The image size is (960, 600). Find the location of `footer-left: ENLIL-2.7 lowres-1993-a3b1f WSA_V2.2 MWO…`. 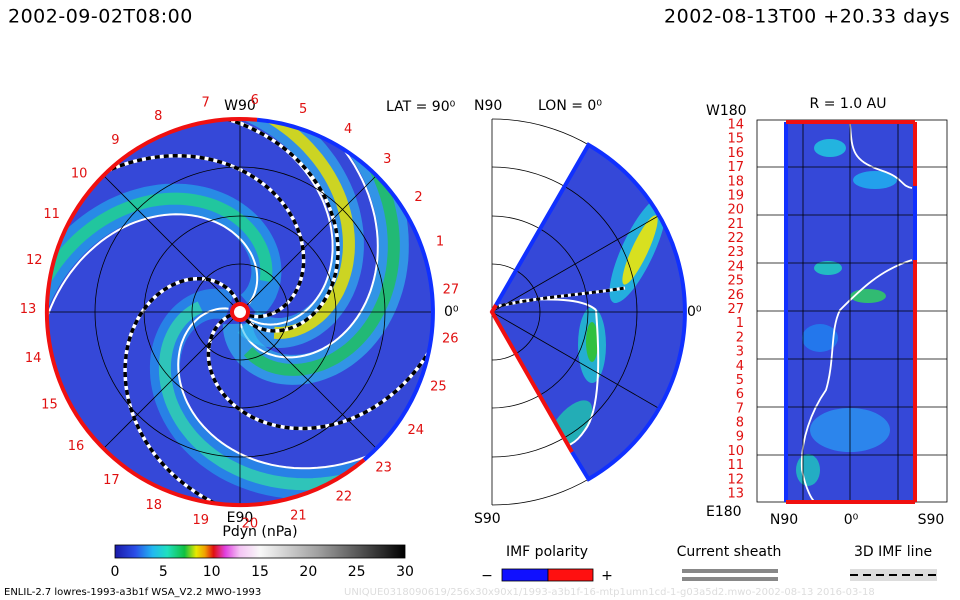

footer-left: ENLIL-2.7 lowres-1993-a3b1f WSA_V2.2 MWO… is located at coordinates (132, 592).